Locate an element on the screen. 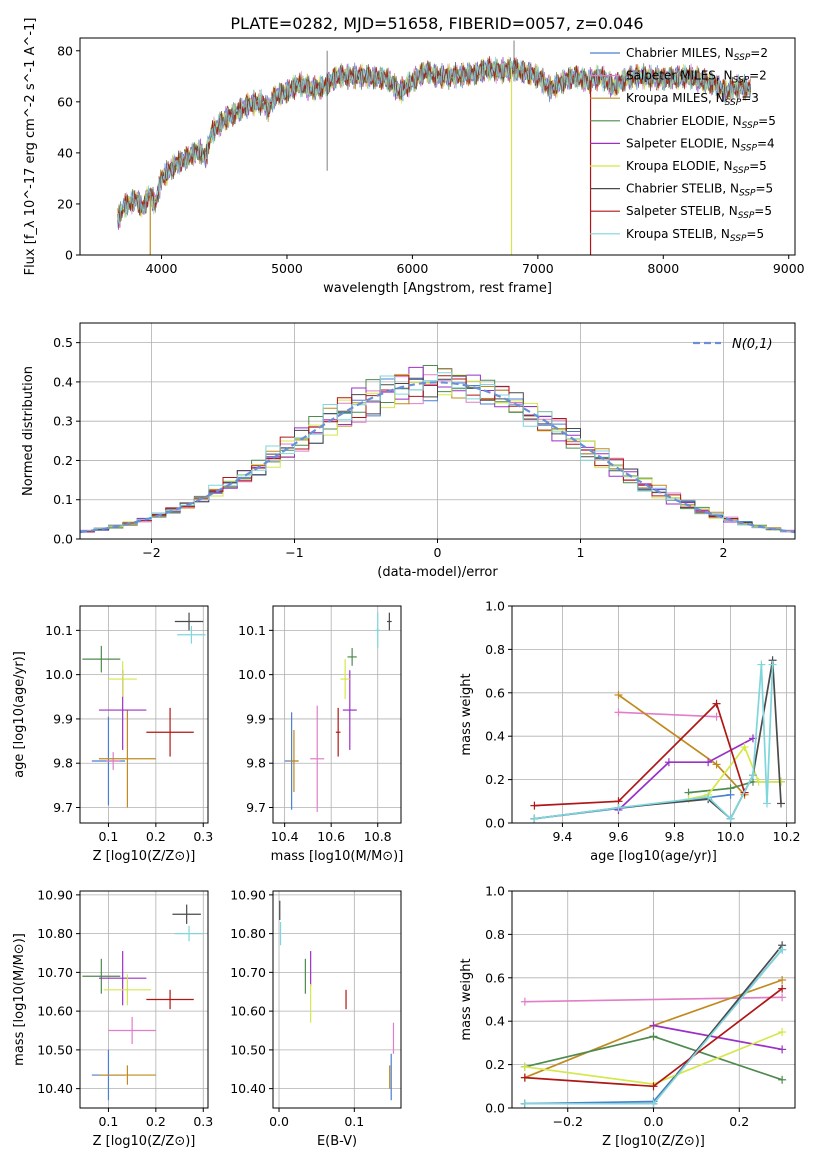 This screenshot has width=819, height=1170. weights-weight_vs_Z is located at coordinates (653, 1024).